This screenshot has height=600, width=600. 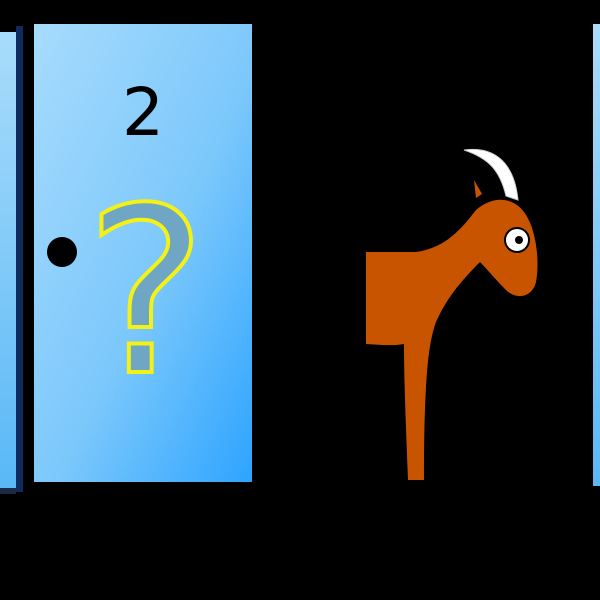 What do you see at coordinates (11, 260) in the screenshot?
I see `left-door-edge` at bounding box center [11, 260].